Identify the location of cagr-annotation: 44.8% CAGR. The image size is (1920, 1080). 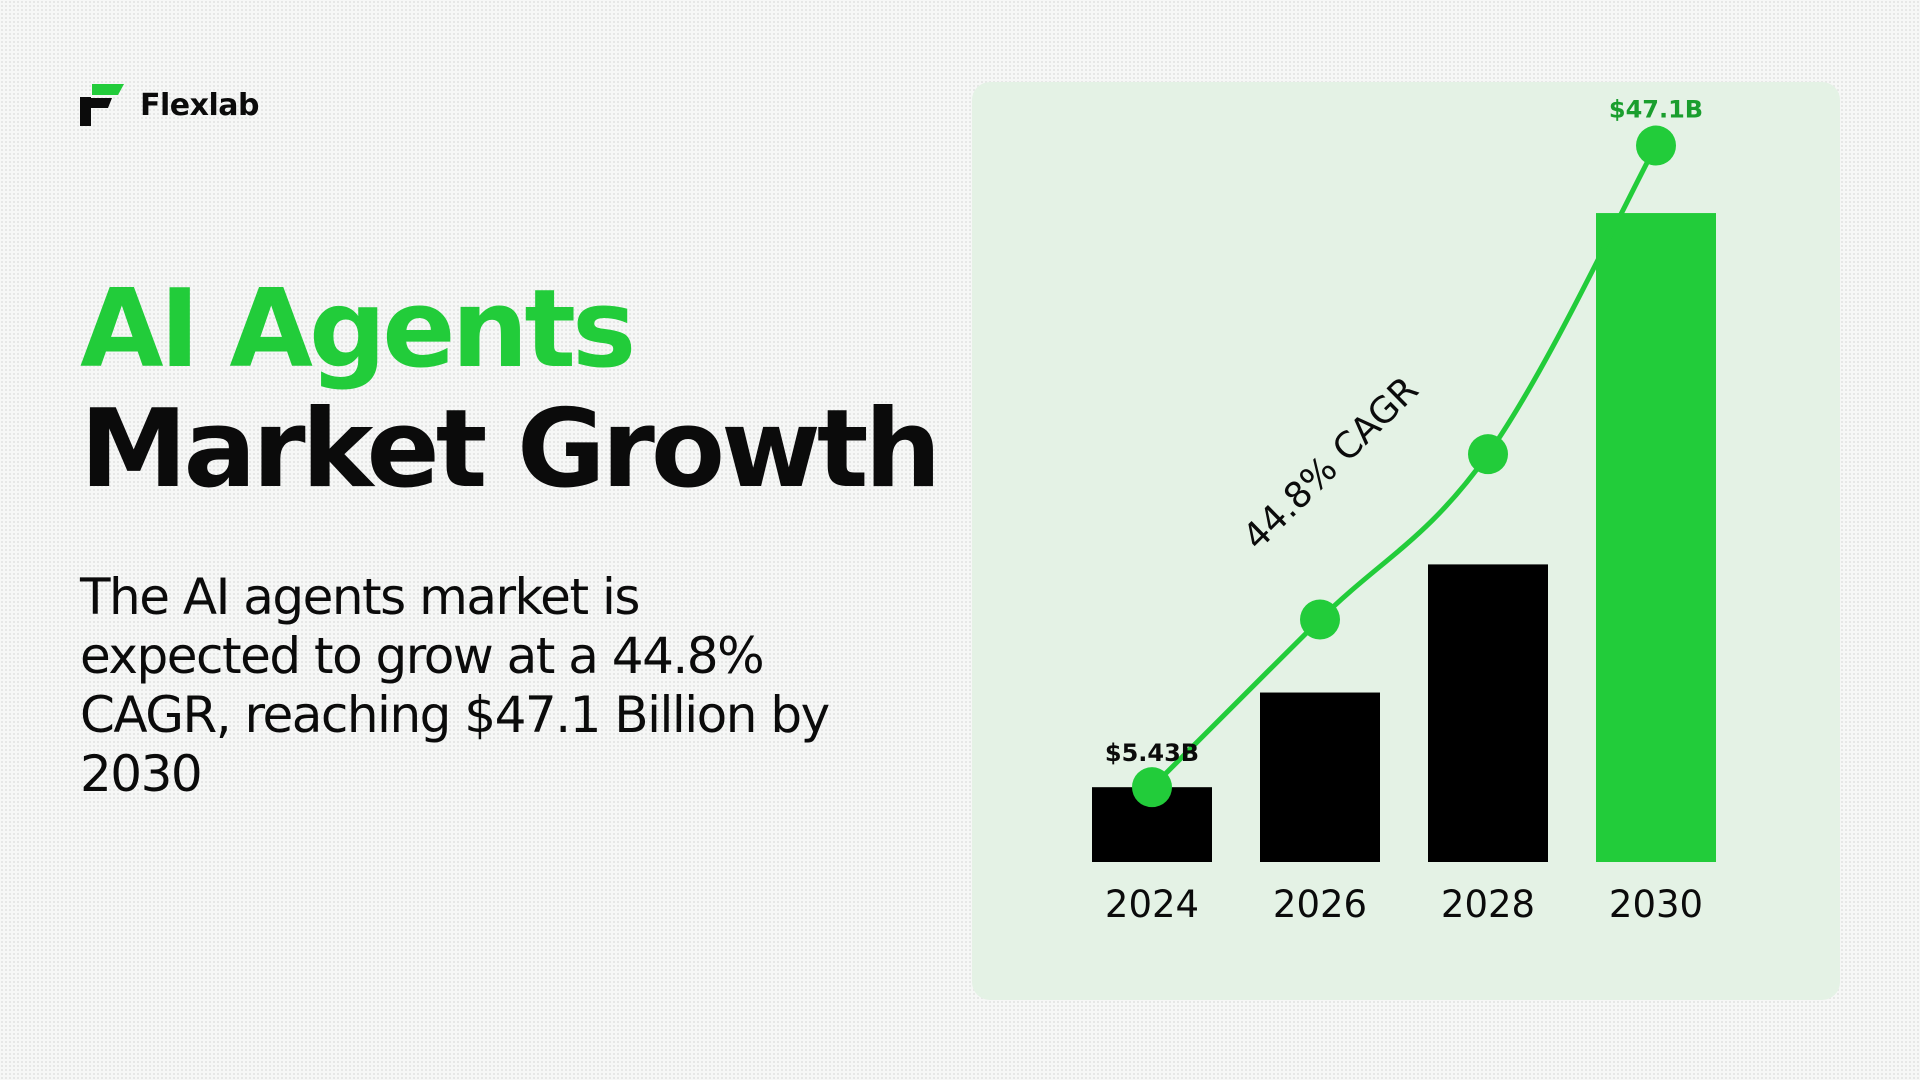
(1330, 463).